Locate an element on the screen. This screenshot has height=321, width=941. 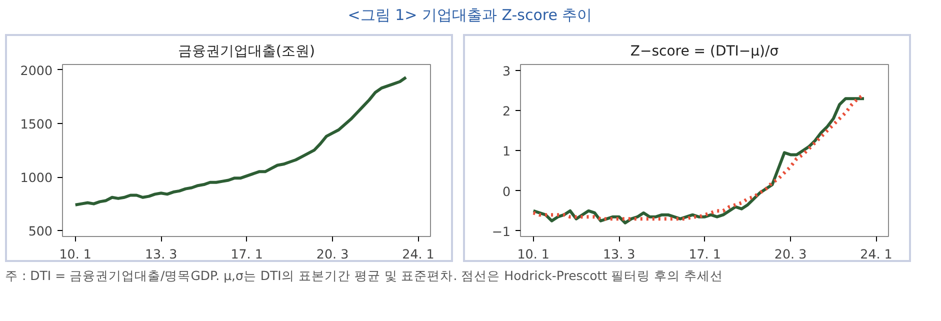
y-tick-label: −1 is located at coordinates (501, 231).